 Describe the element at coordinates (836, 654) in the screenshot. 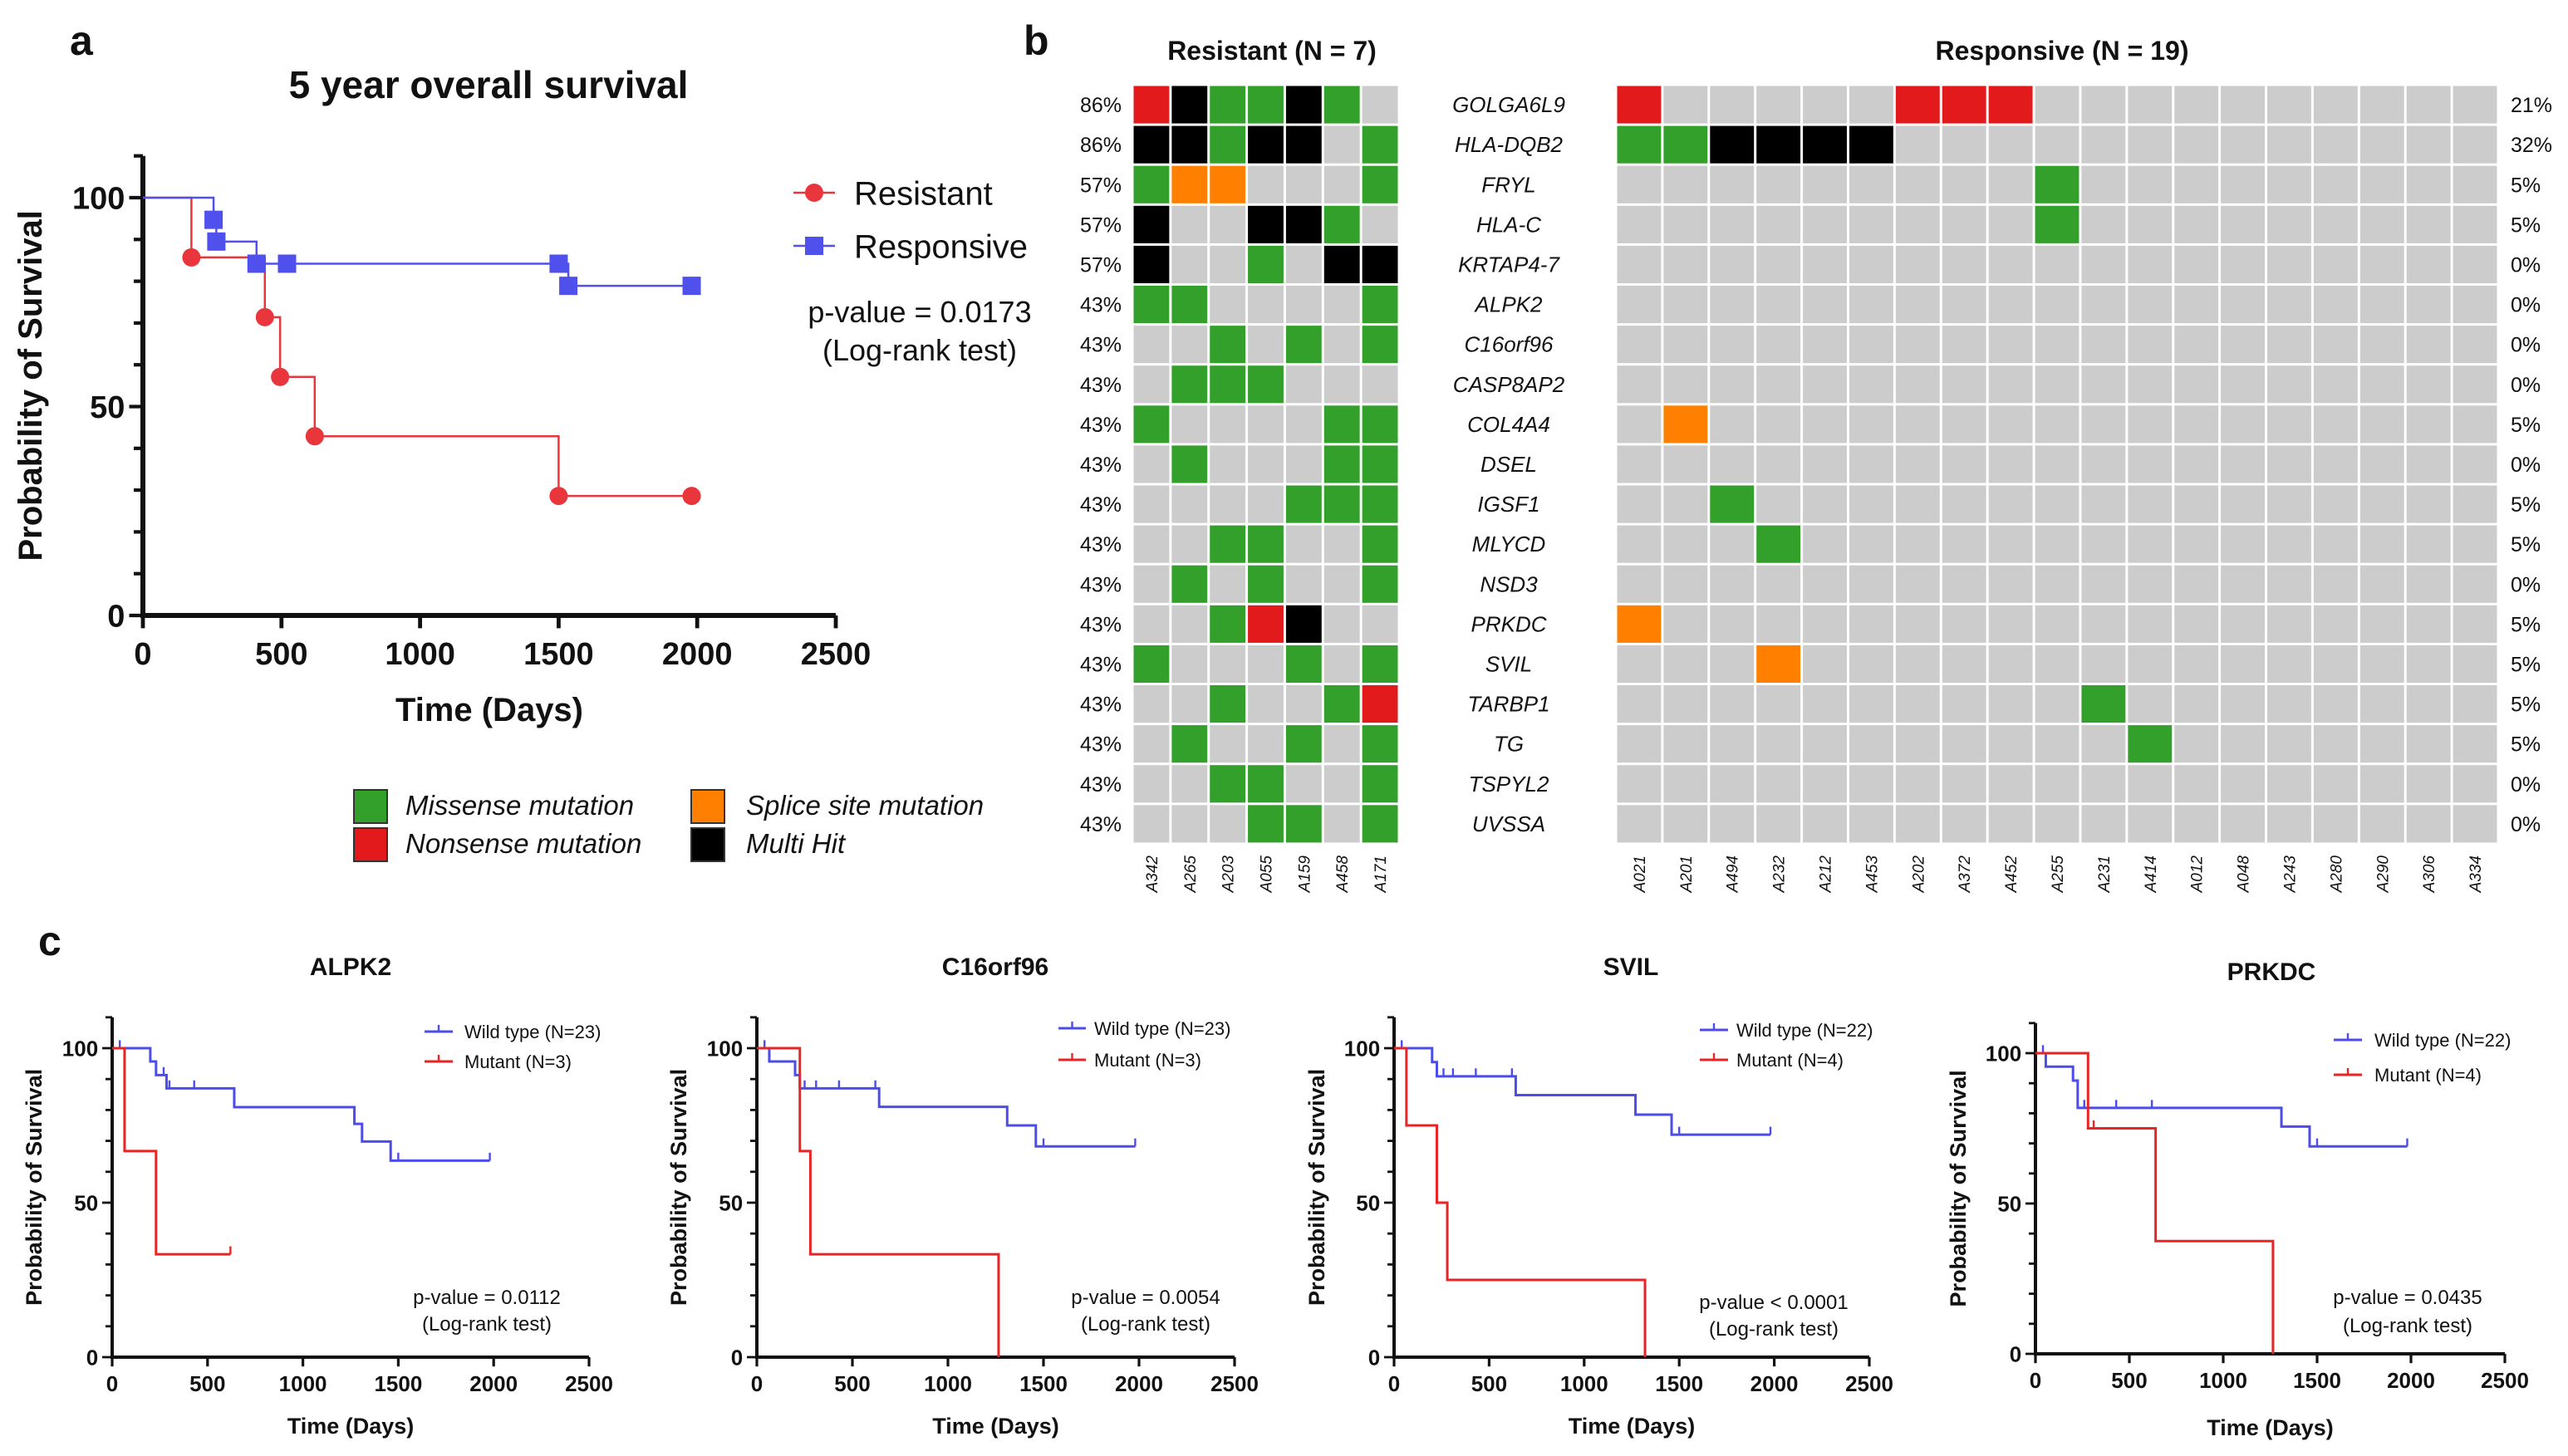

I see `x-tick-label: 2500` at that location.